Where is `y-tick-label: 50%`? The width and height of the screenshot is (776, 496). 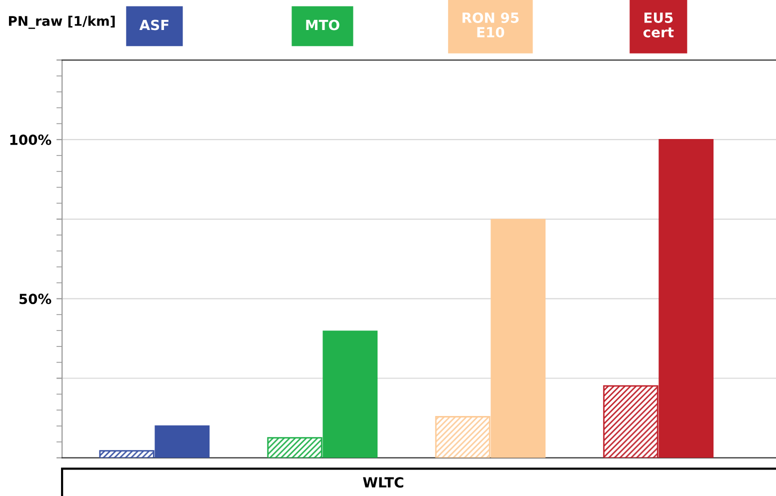
y-tick-label: 50% is located at coordinates (35, 299).